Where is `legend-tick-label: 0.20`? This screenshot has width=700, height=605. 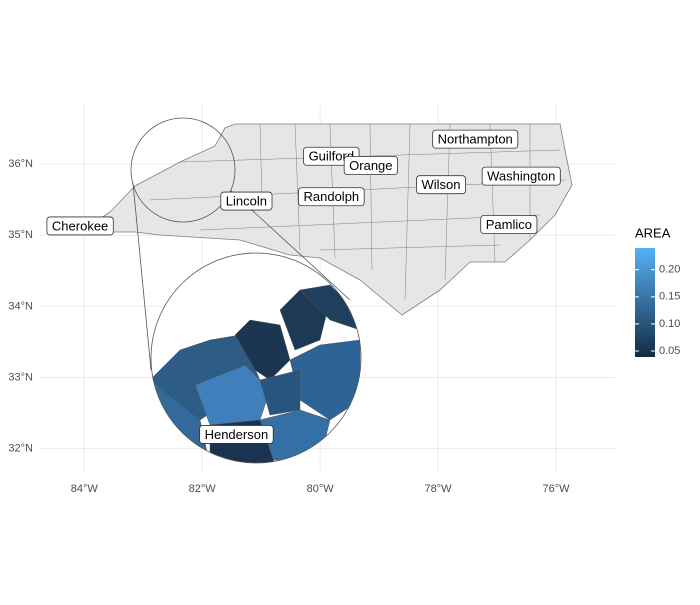
legend-tick-label: 0.20 is located at coordinates (669, 270).